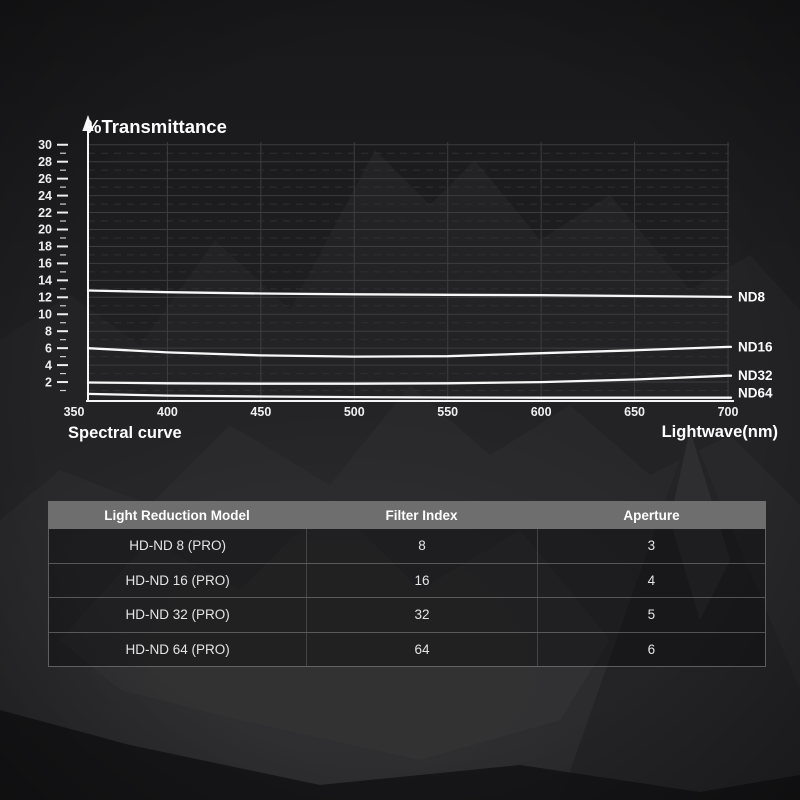 The image size is (800, 800). What do you see at coordinates (634, 412) in the screenshot?
I see `x-tick-label: 650` at bounding box center [634, 412].